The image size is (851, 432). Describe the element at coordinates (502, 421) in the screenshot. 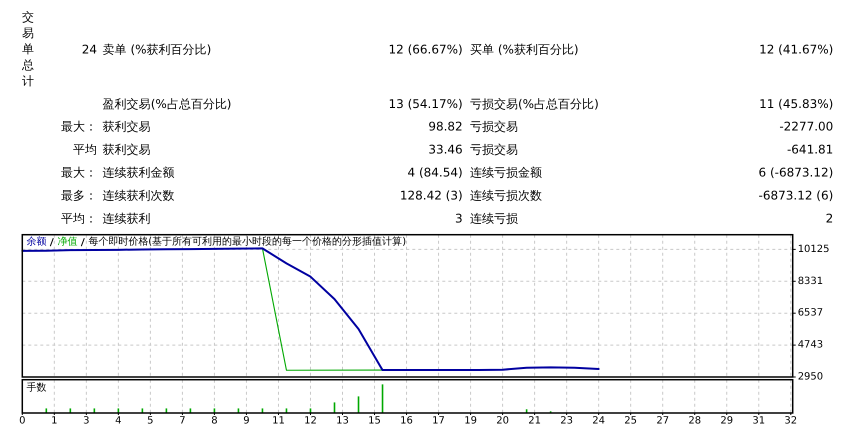

I see `x-tick-label: 20` at that location.